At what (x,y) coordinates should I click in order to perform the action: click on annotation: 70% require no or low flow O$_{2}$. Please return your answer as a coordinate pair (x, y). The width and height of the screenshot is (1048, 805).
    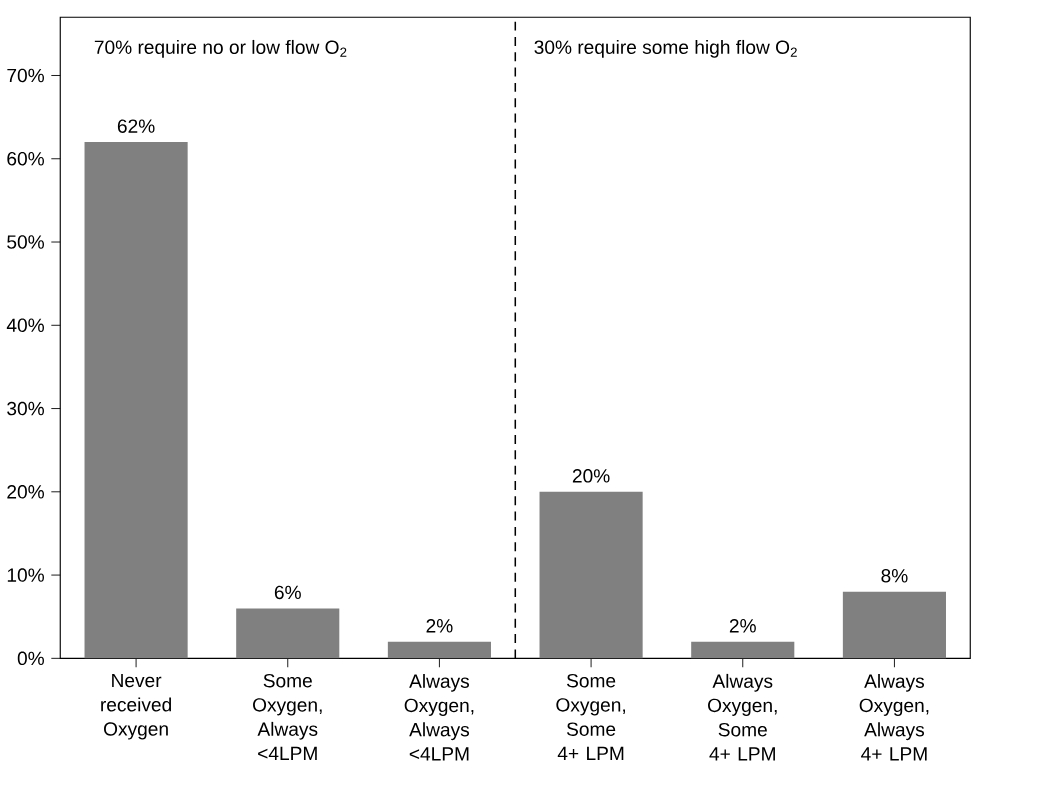
    Looking at the image, I should click on (220, 49).